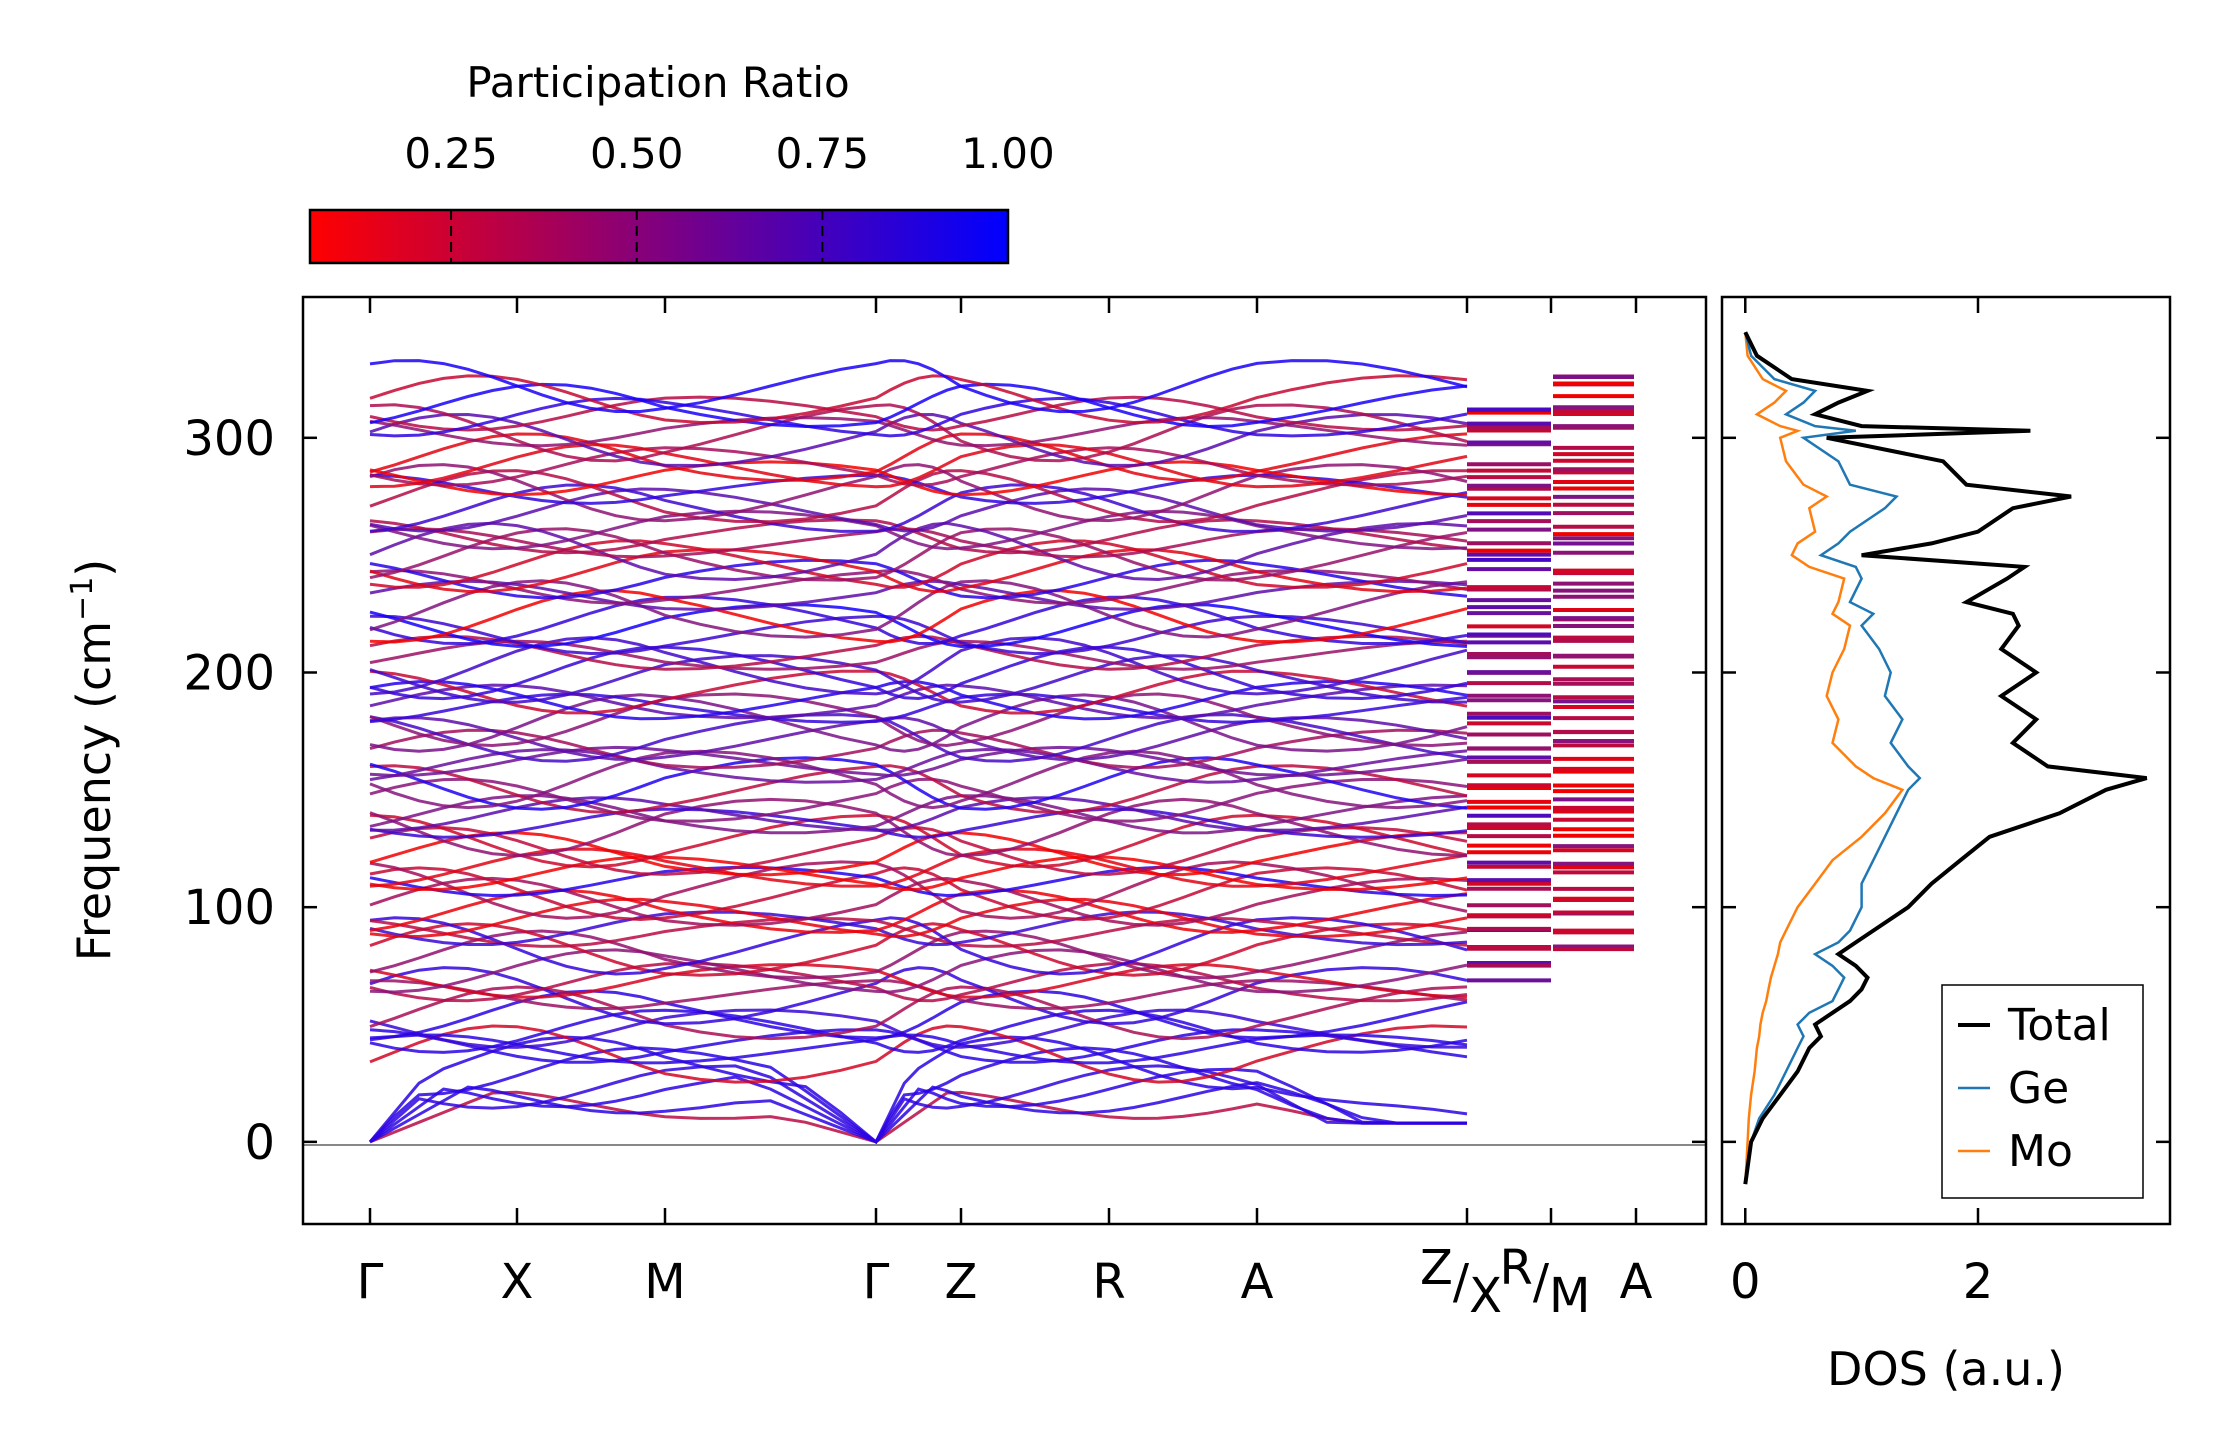 The height and width of the screenshot is (1455, 2222). I want to click on colorbar-tick-label: 1.00, so click(1008, 153).